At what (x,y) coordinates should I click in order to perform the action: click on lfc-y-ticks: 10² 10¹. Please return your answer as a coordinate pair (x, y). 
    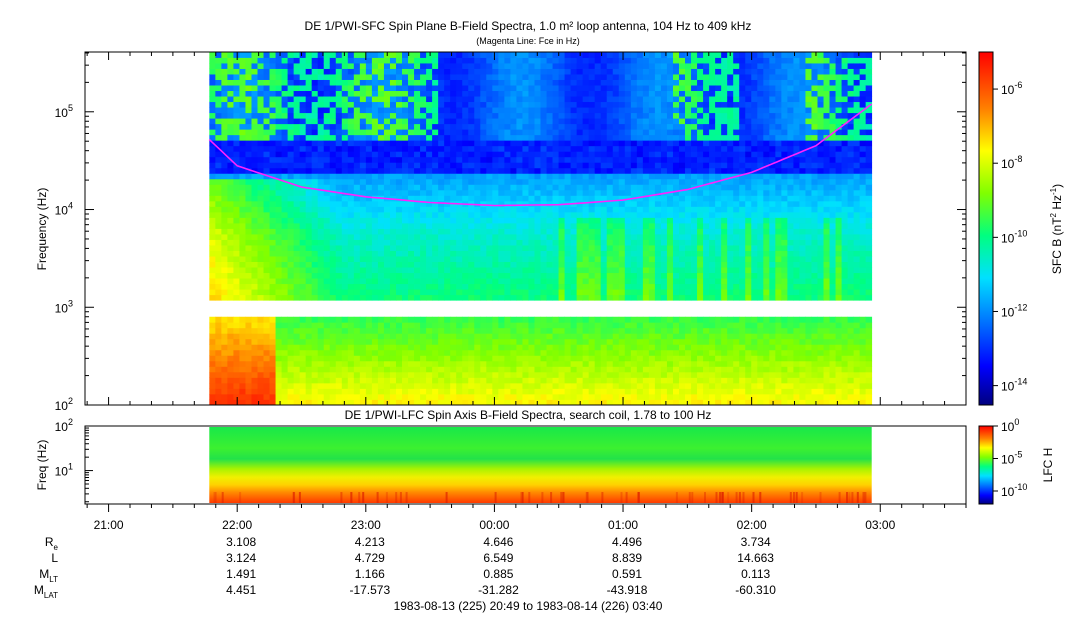
    Looking at the image, I should click on (74, 460).